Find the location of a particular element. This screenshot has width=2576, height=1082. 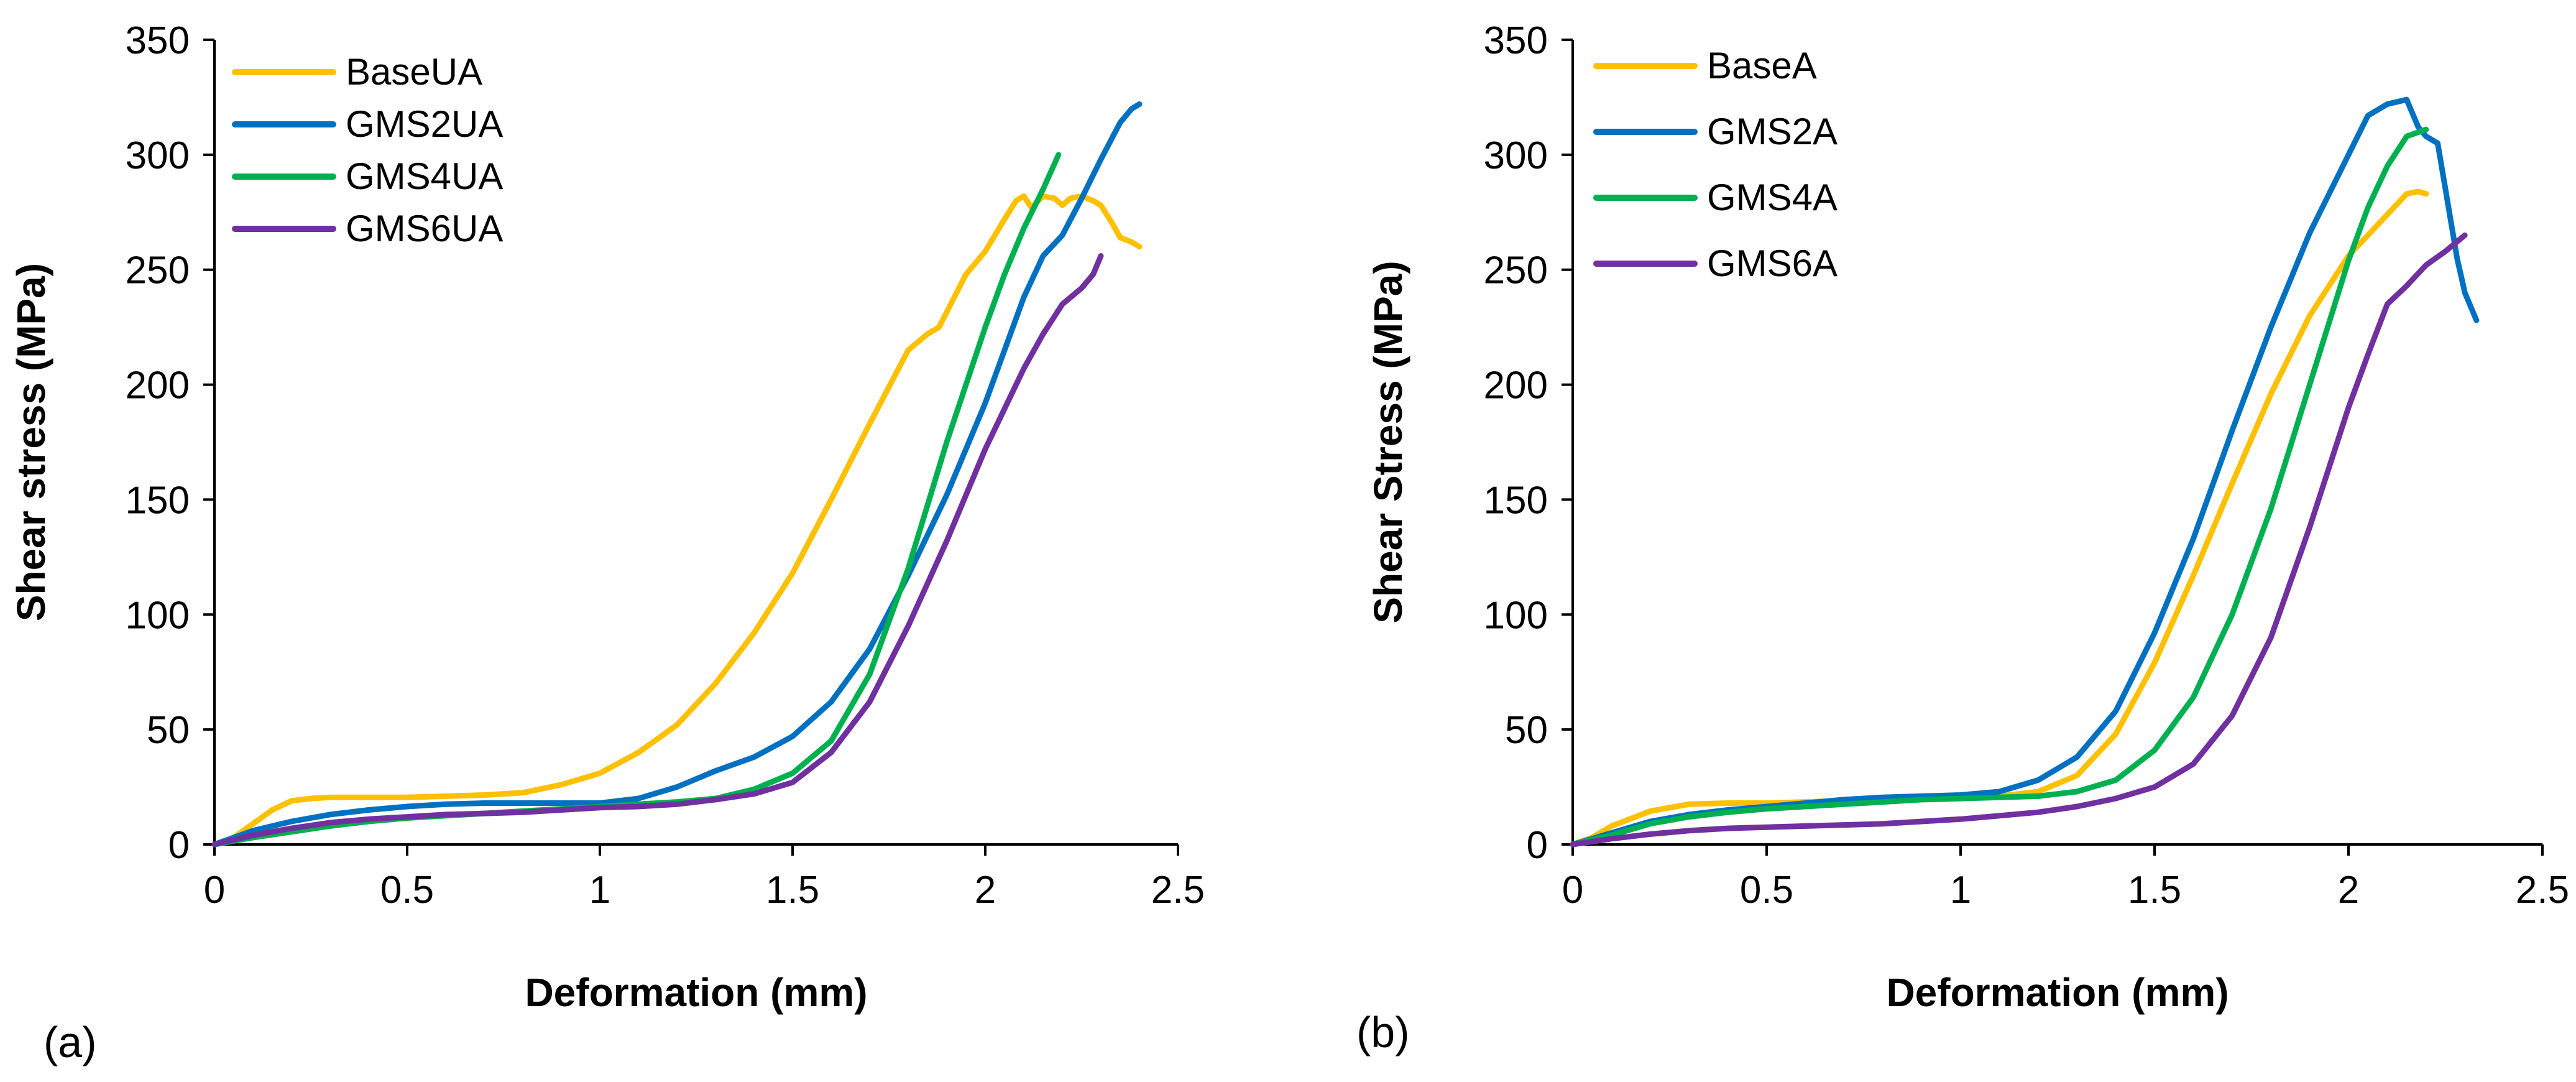

chart0-x-axis-title: Deformation (mm) is located at coordinates (696, 992).